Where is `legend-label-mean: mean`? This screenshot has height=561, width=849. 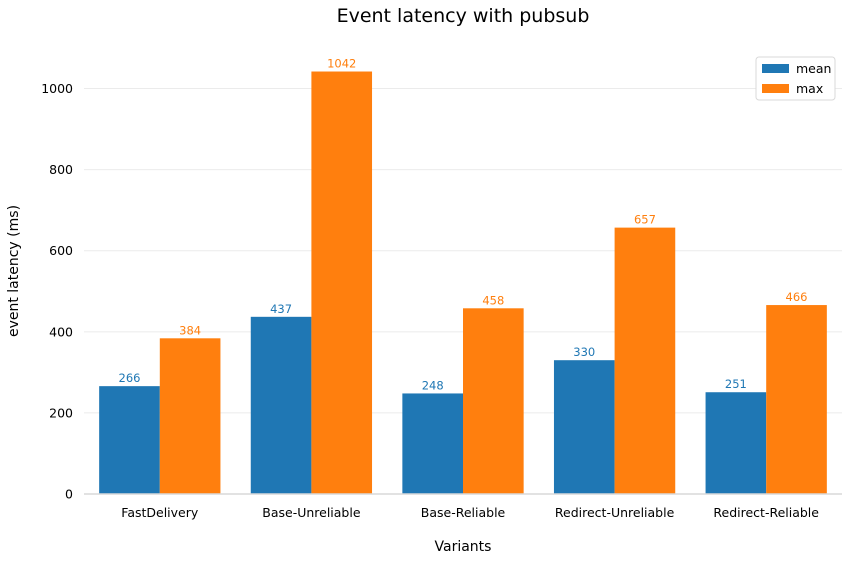 legend-label-mean: mean is located at coordinates (813, 68).